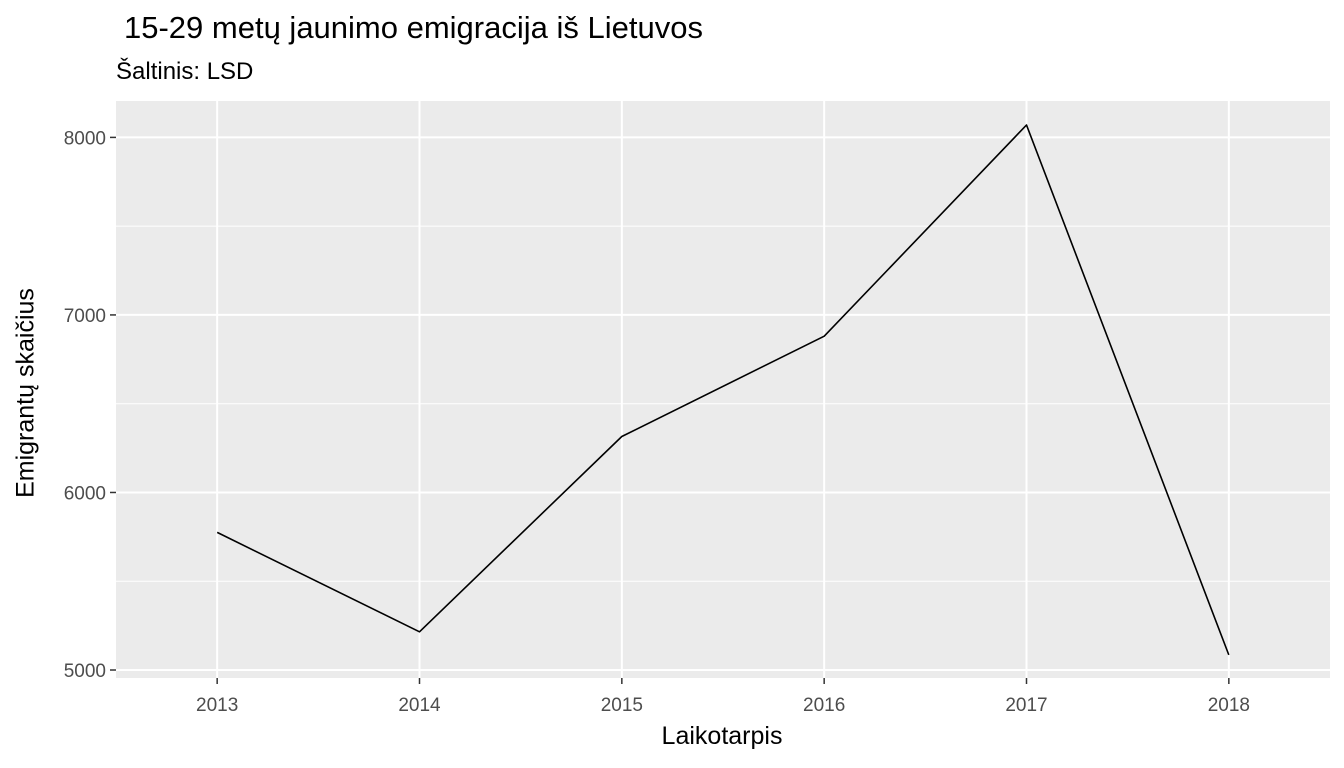 This screenshot has width=1344, height=768. I want to click on y-tick-label: 5000, so click(85, 671).